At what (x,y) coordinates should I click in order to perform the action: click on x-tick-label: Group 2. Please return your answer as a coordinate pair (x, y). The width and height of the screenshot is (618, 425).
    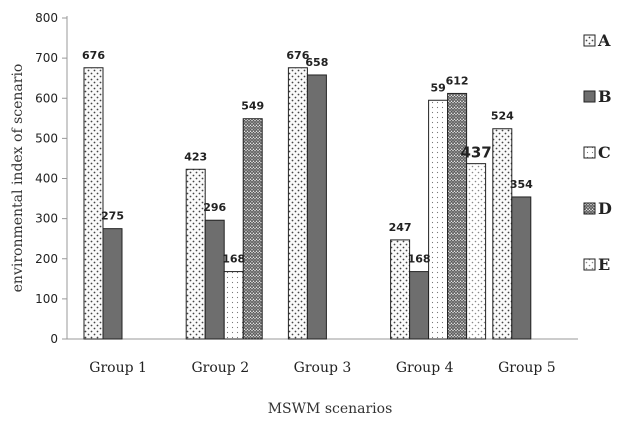
    Looking at the image, I should click on (220, 368).